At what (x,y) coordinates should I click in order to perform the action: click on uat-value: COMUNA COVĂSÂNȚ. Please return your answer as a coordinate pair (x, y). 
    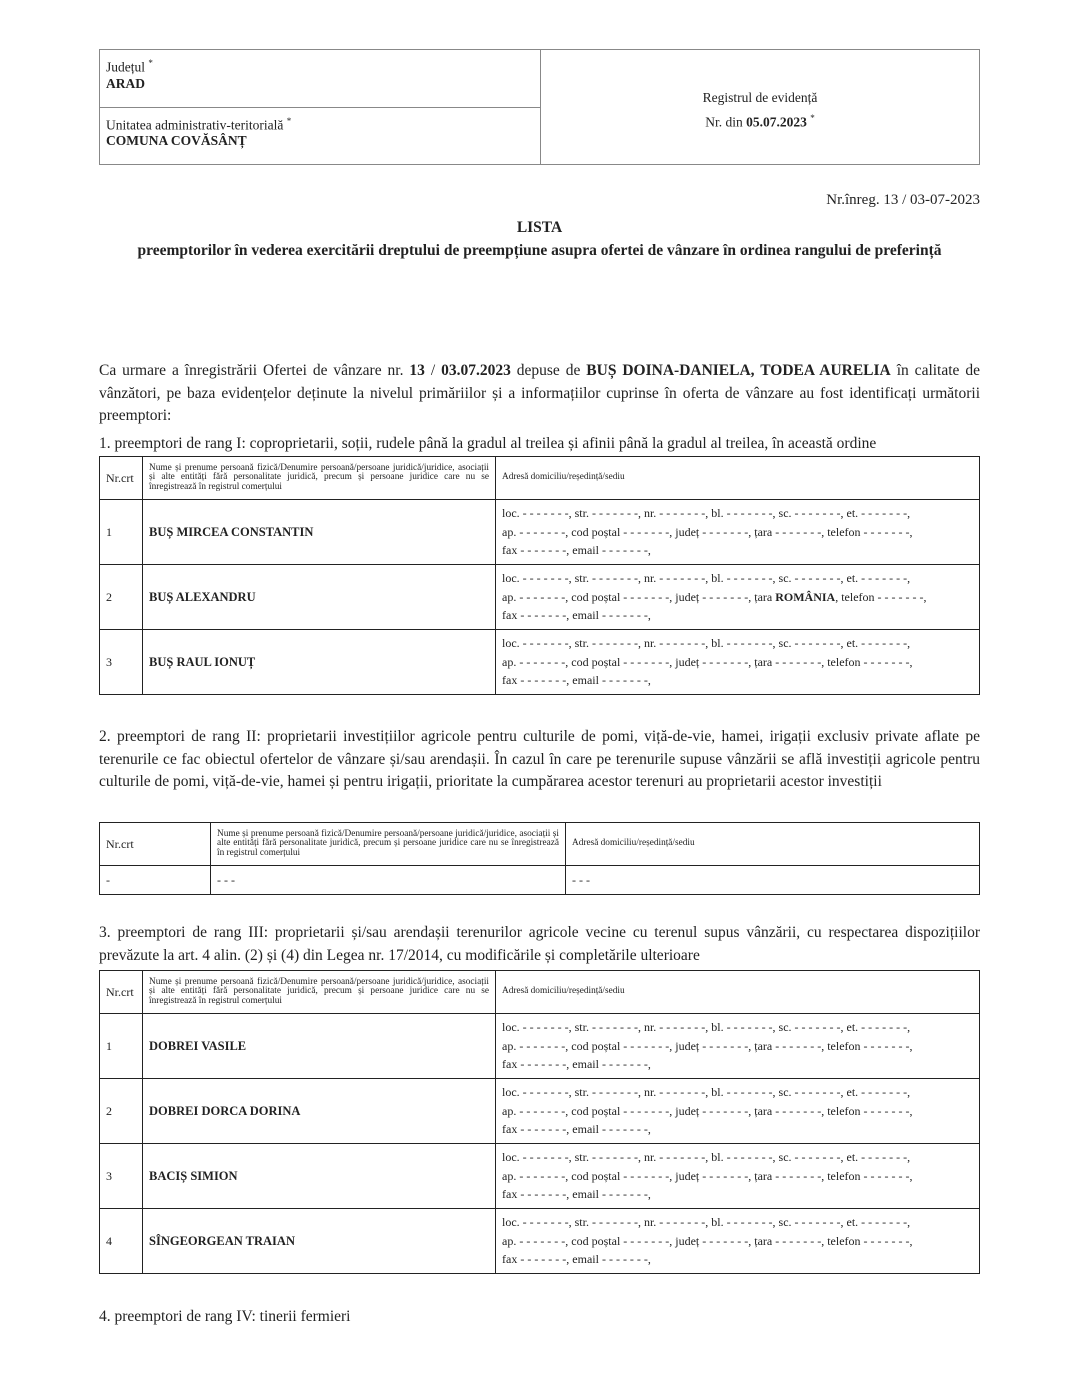
    Looking at the image, I should click on (176, 140).